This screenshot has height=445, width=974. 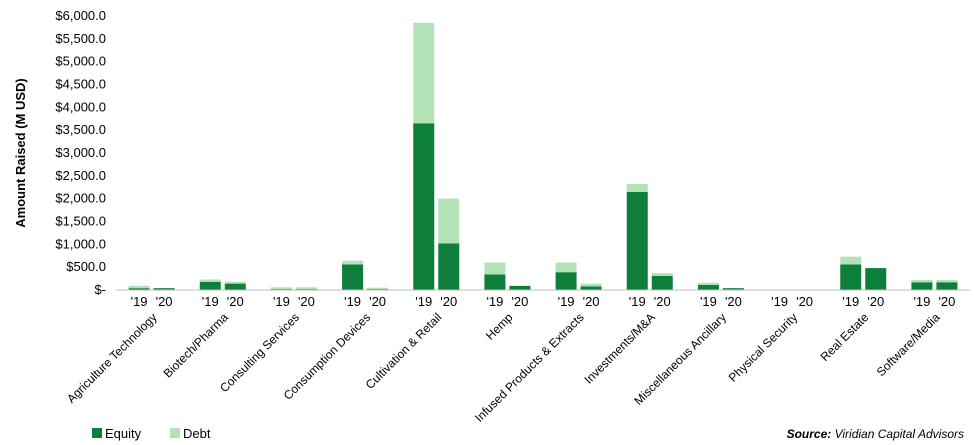 I want to click on legend-label-equity: Equity, so click(x=123, y=433).